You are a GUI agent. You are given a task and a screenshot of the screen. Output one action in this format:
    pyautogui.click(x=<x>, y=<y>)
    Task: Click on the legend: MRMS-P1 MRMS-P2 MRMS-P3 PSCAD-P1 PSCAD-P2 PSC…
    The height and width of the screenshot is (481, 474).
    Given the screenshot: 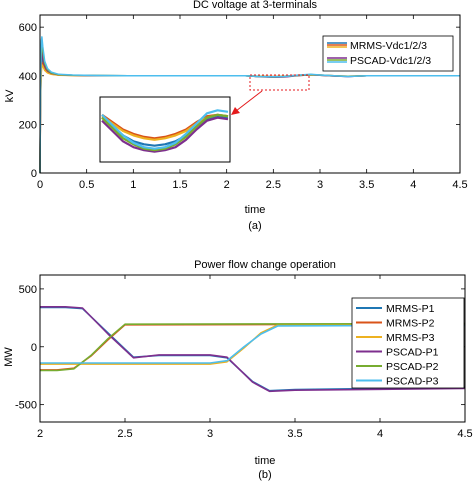 What is the action you would take?
    pyautogui.click(x=408, y=343)
    